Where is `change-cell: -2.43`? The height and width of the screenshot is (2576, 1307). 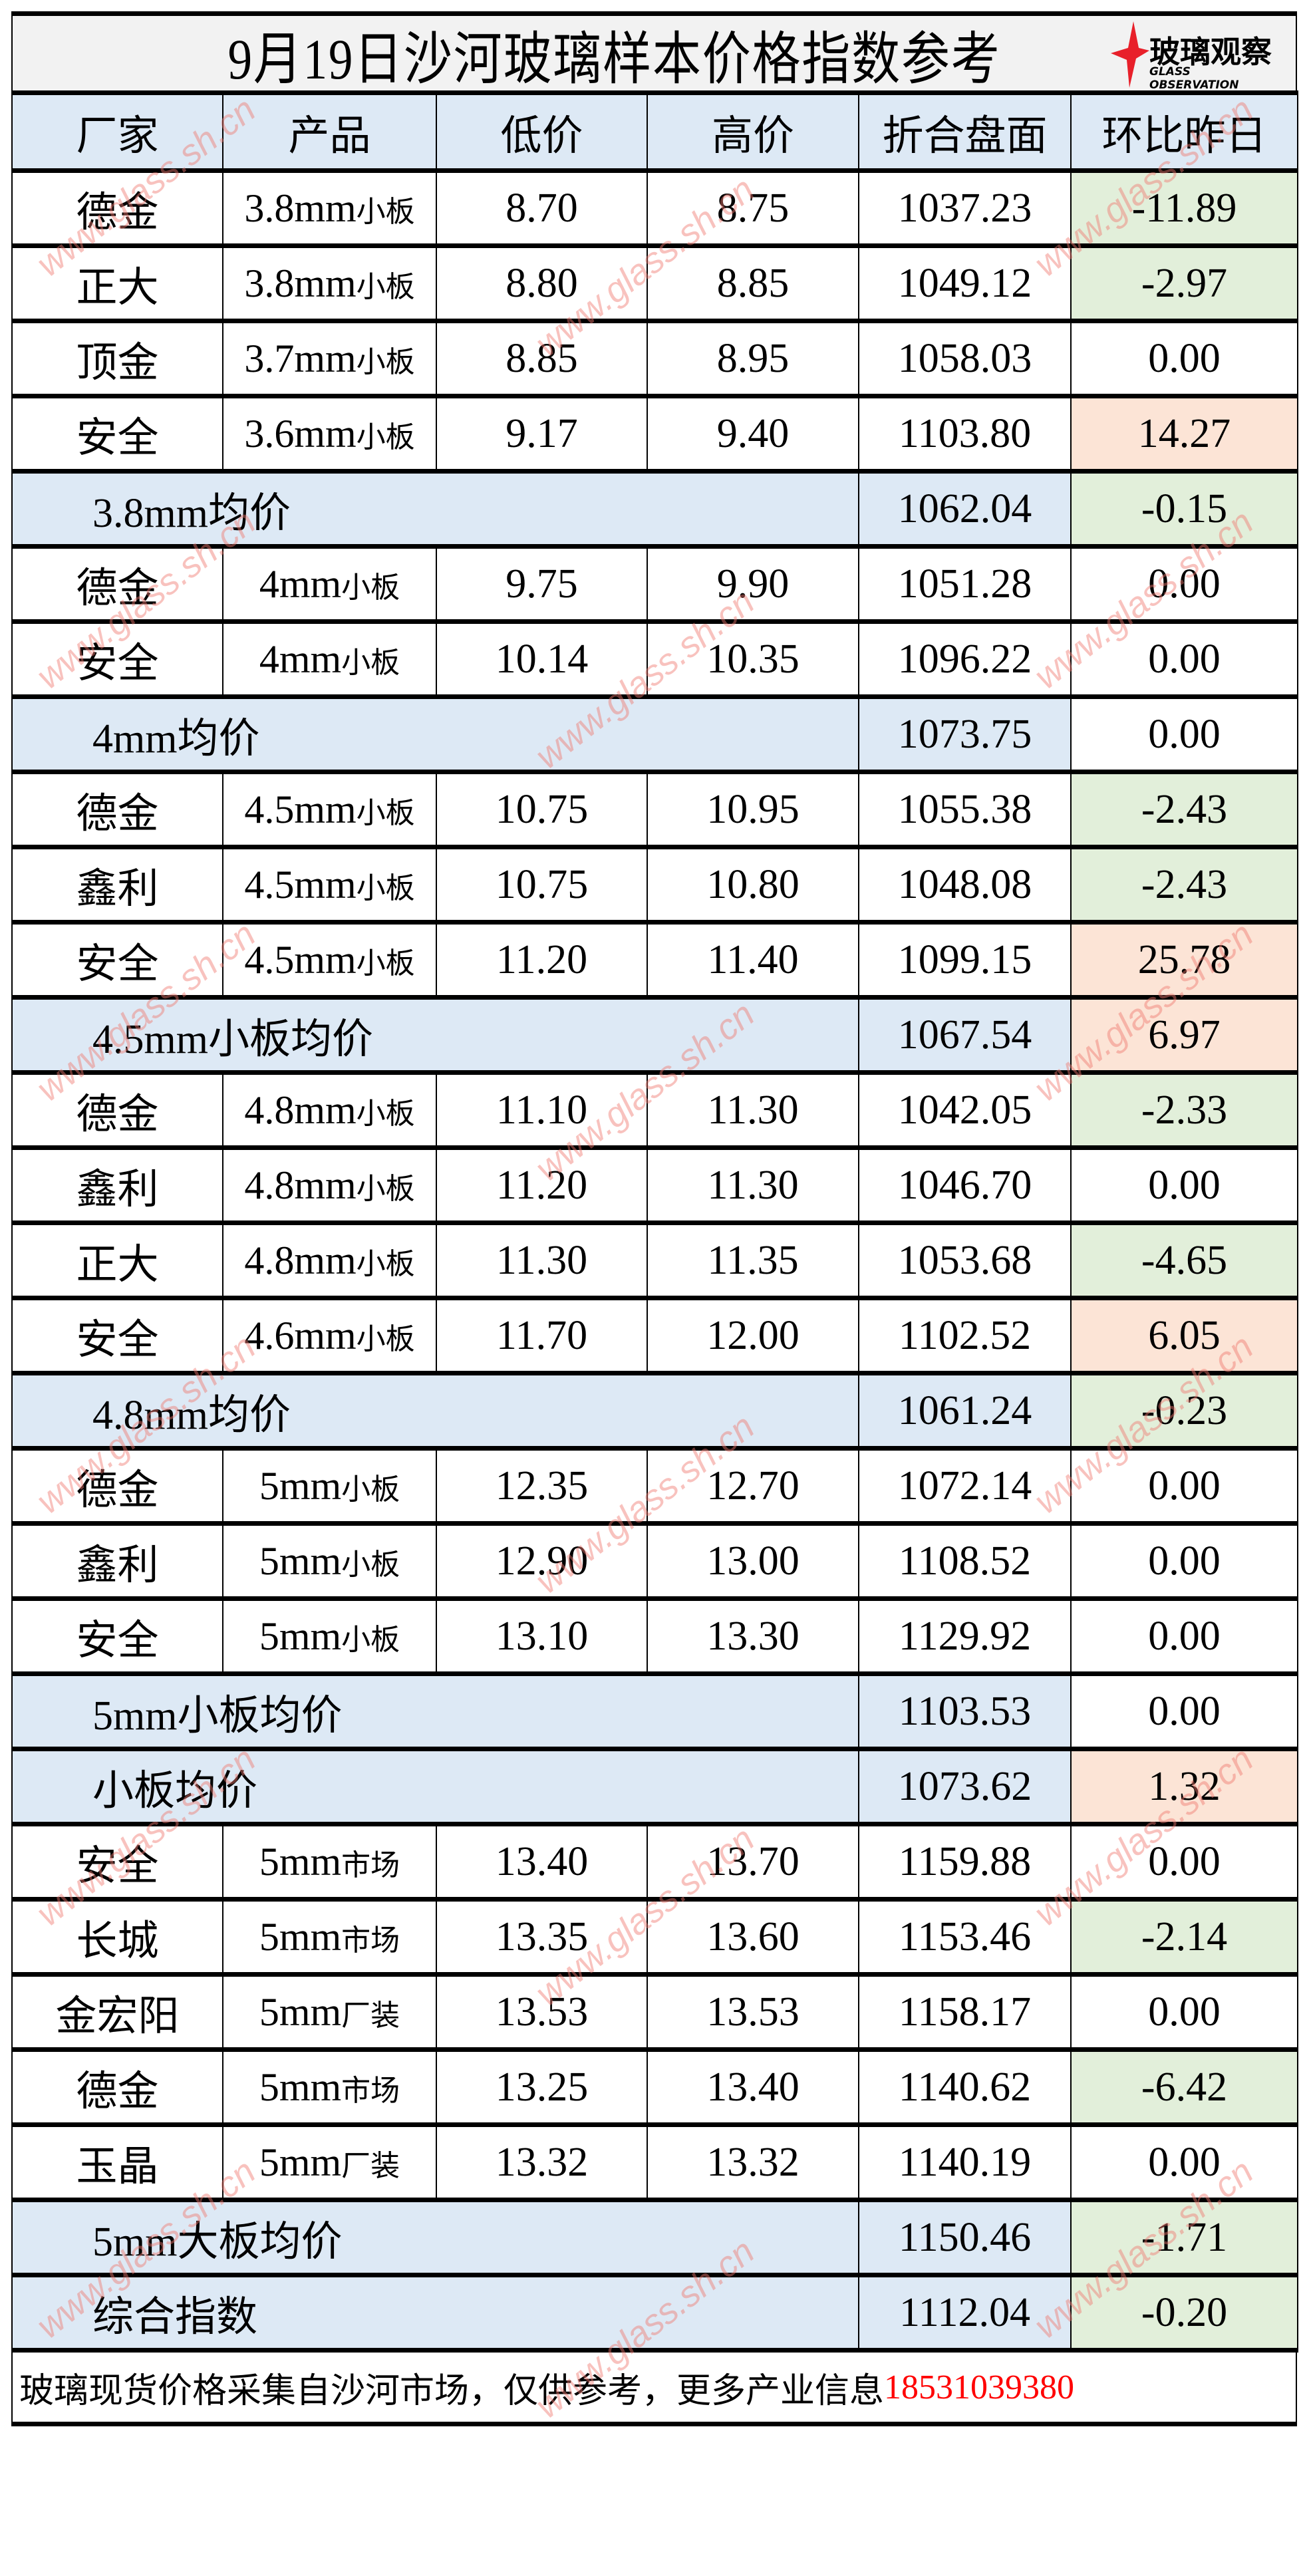
change-cell: -2.43 is located at coordinates (1184, 809).